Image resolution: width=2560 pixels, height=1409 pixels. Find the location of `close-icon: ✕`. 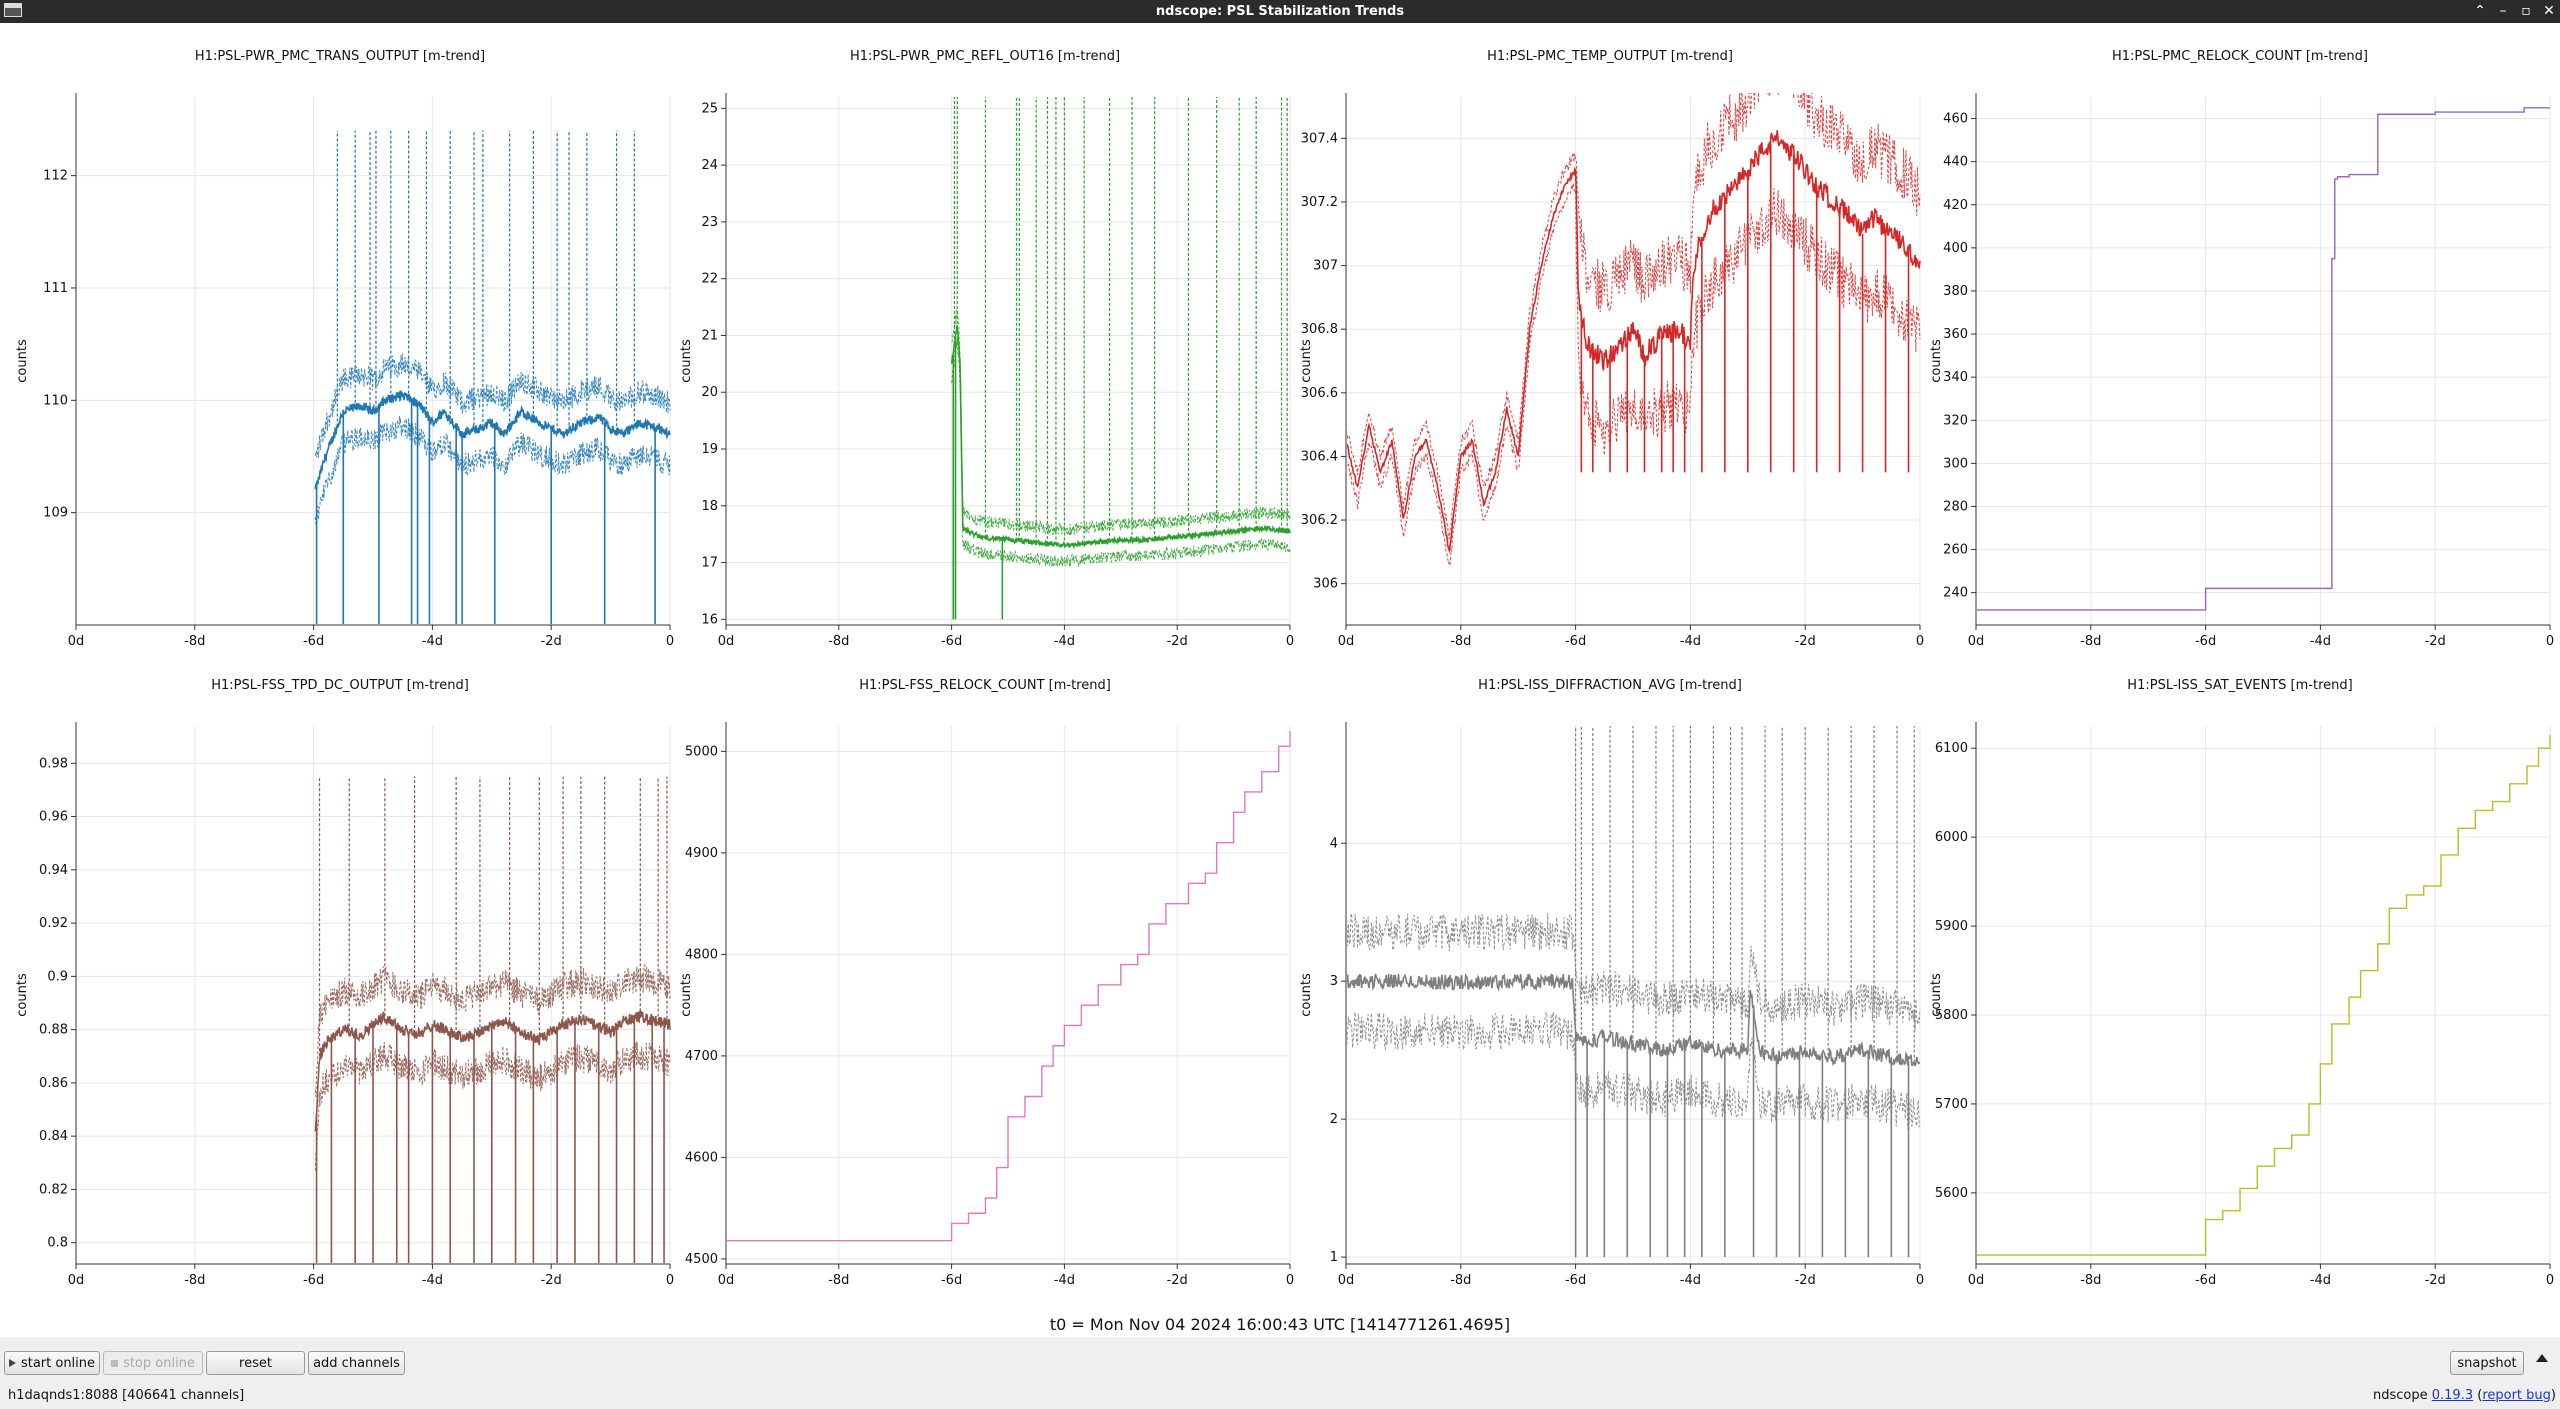

close-icon: ✕ is located at coordinates (2549, 11).